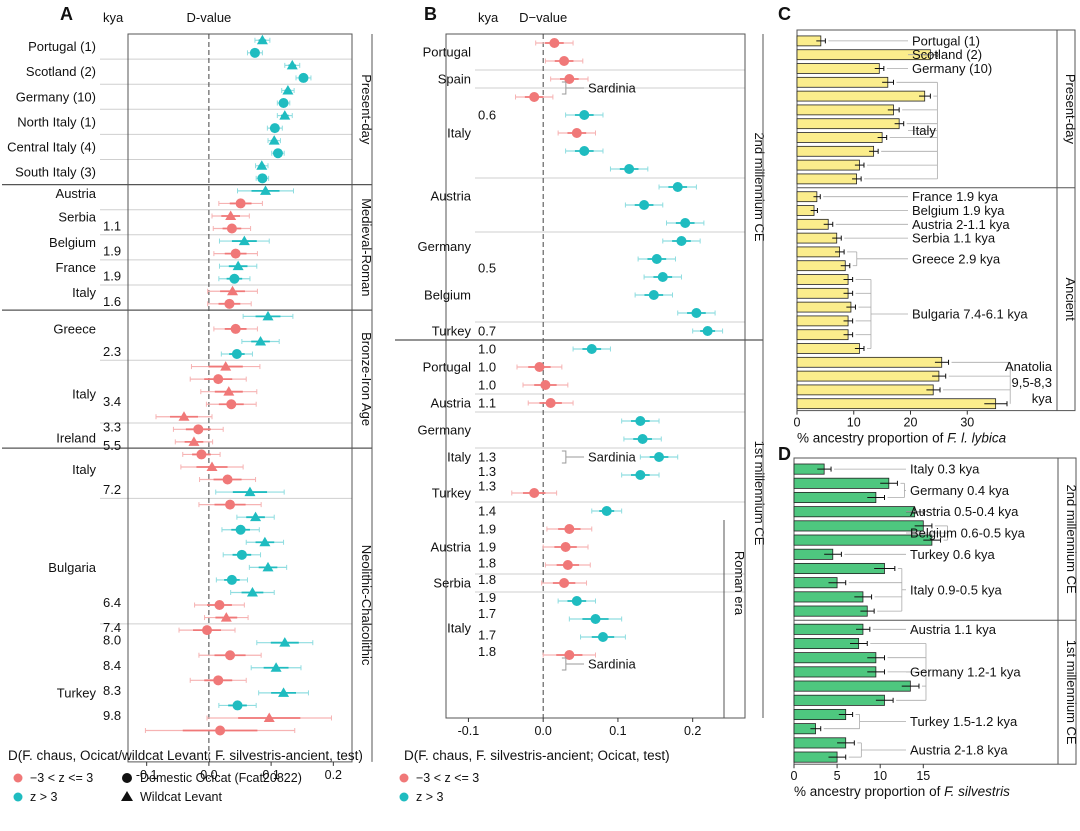  What do you see at coordinates (112, 251) in the screenshot?
I see `kya-label: 1.9` at bounding box center [112, 251].